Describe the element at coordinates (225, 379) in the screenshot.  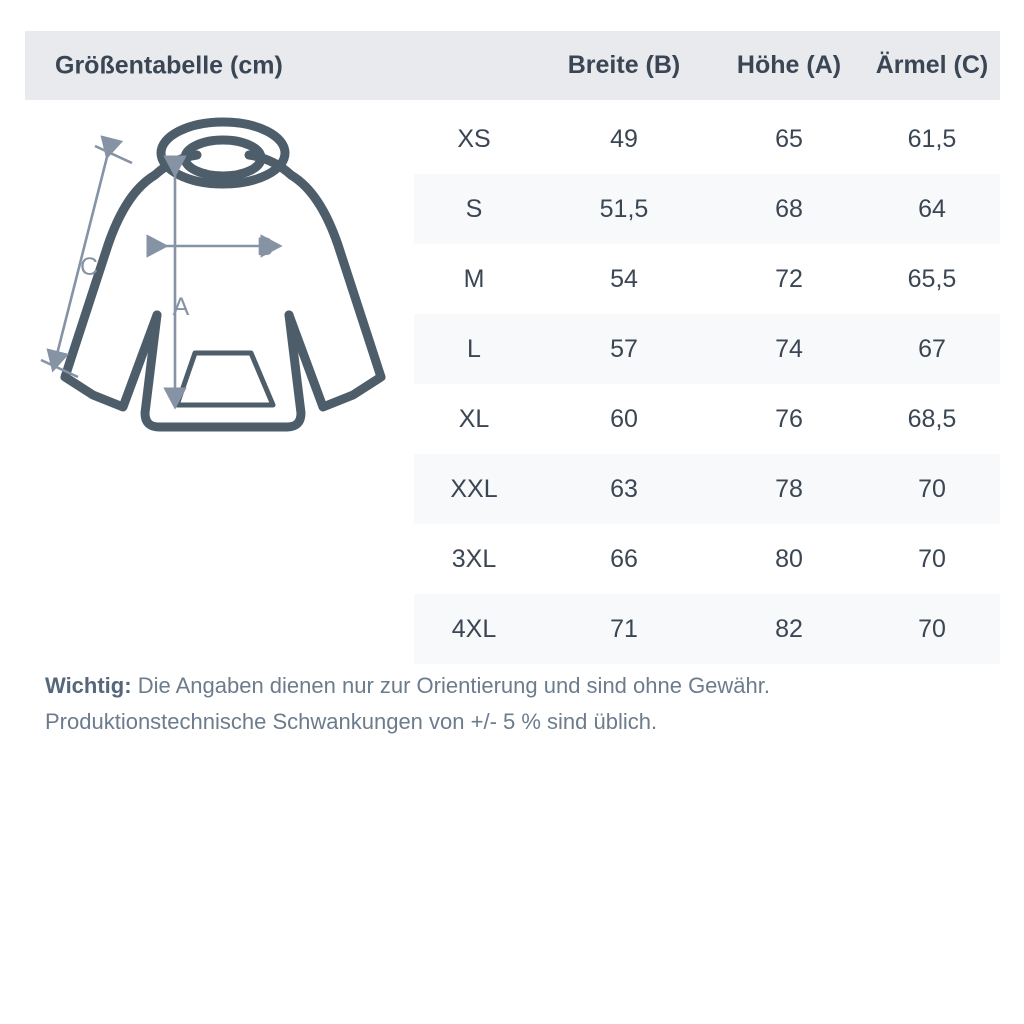
I see `hoodie-pocket-icon` at that location.